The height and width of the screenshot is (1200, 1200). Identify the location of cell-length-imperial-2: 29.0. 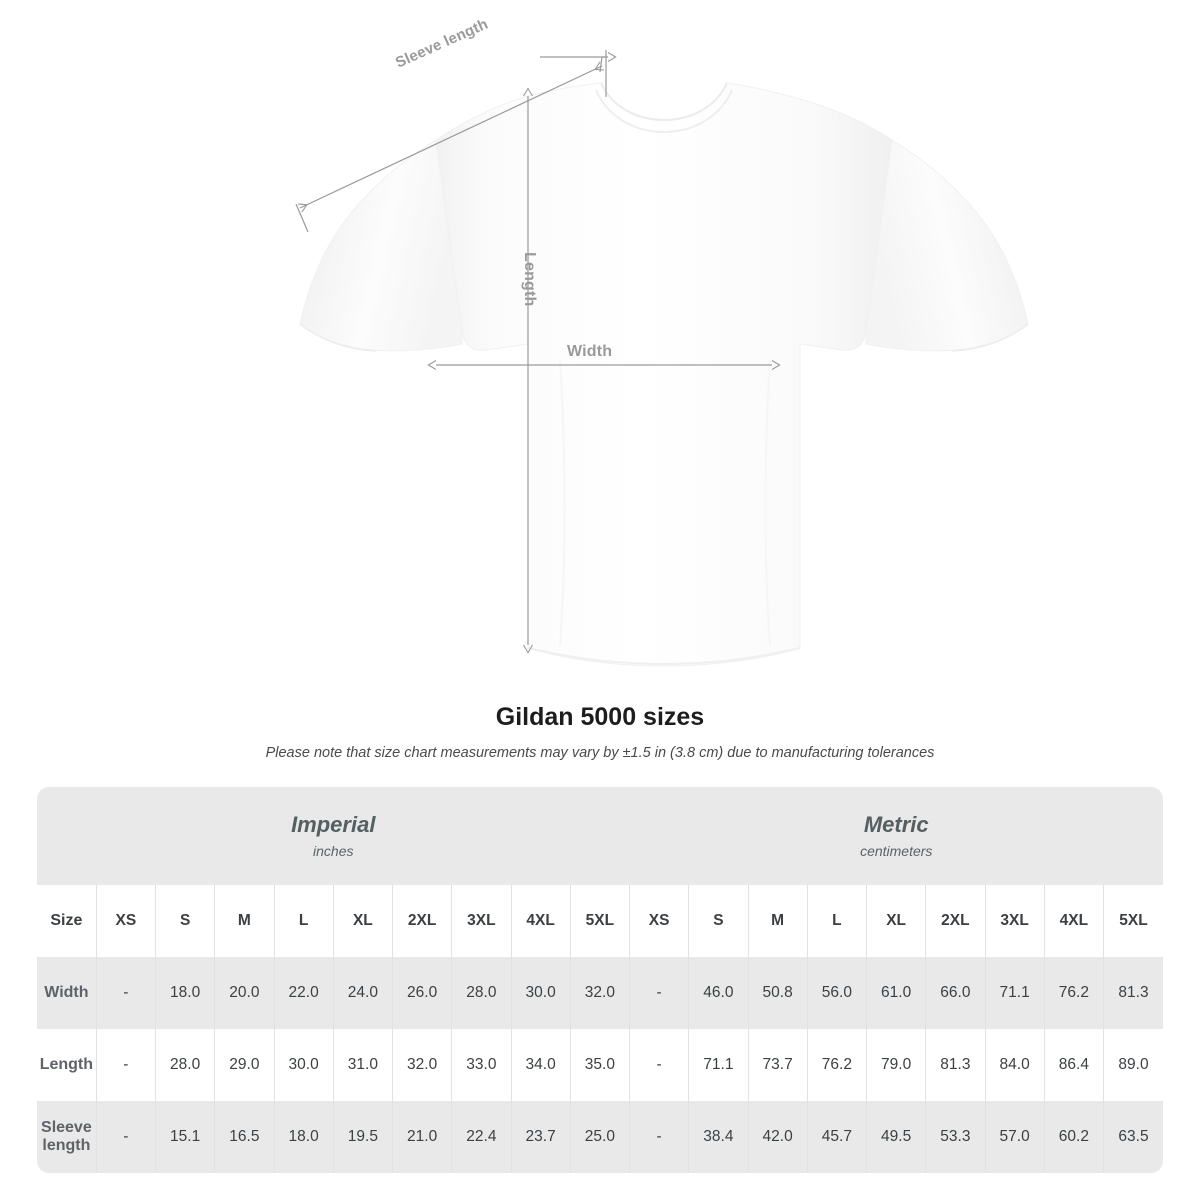
(244, 1065).